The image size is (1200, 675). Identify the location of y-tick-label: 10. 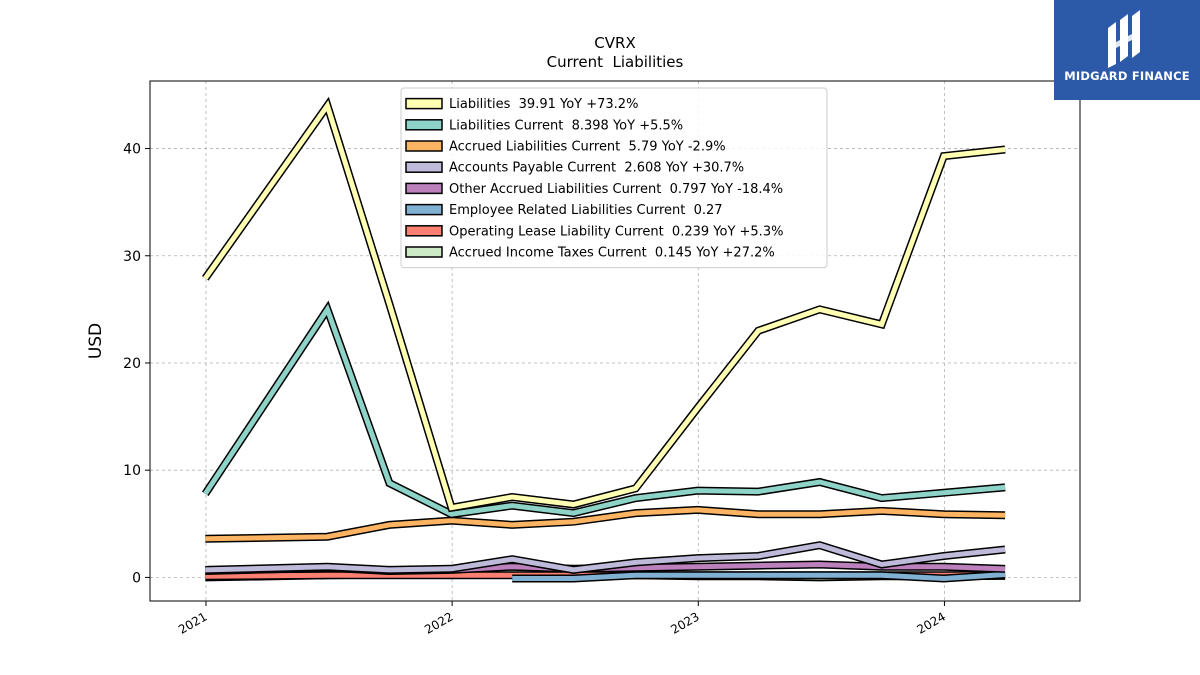
(132, 471).